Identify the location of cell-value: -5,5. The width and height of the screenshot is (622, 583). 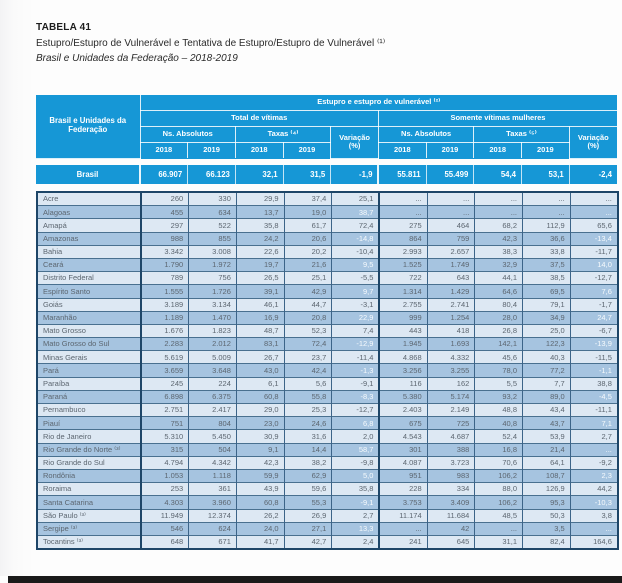
(355, 278).